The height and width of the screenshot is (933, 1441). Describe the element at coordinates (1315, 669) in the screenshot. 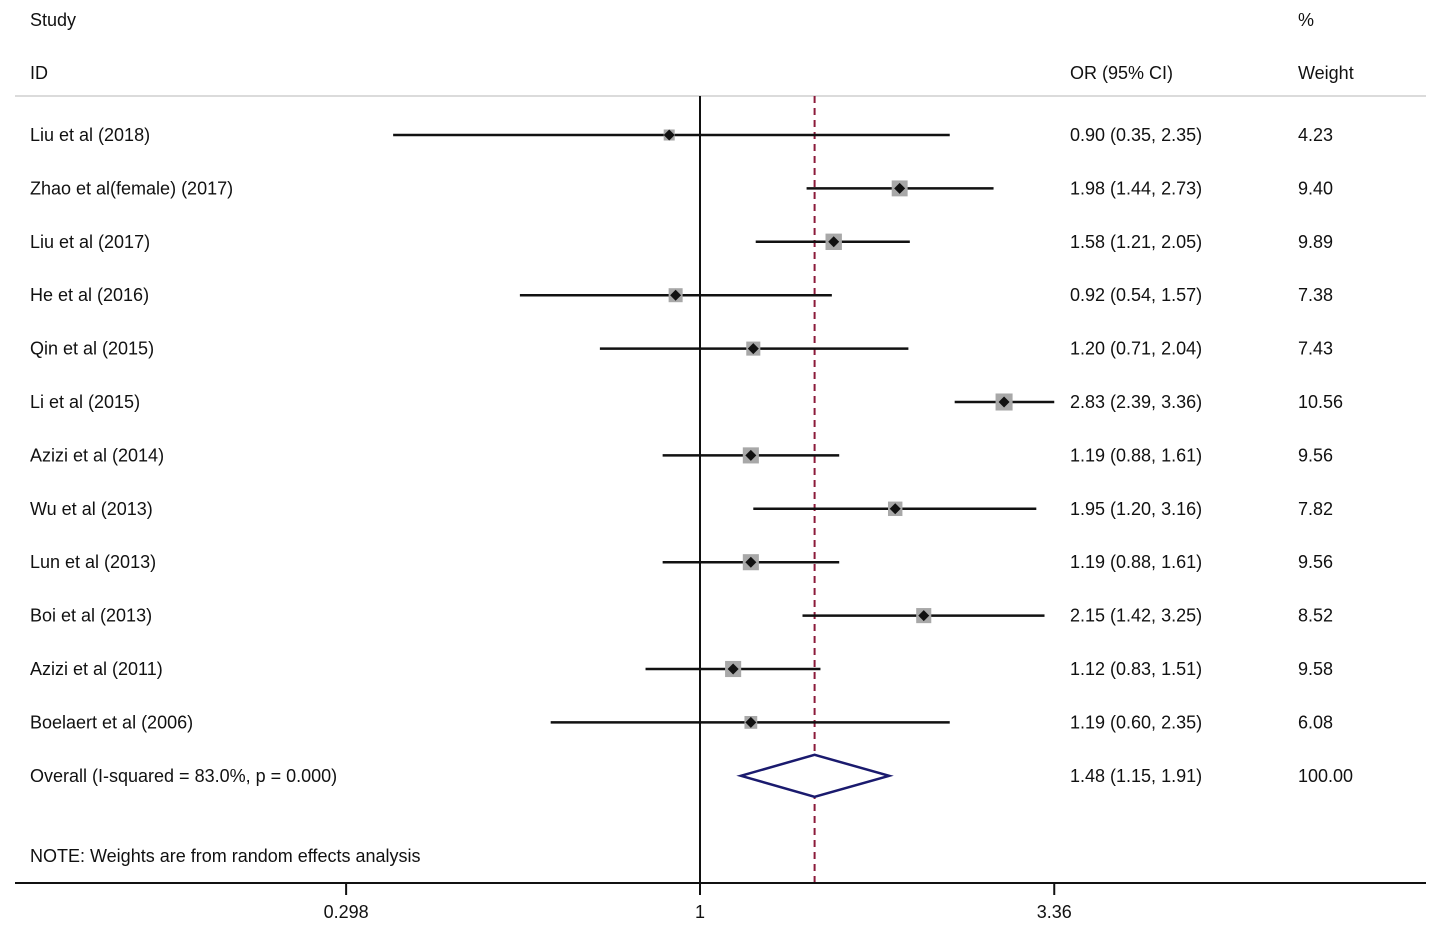

I see `weight-label: 9.58` at that location.